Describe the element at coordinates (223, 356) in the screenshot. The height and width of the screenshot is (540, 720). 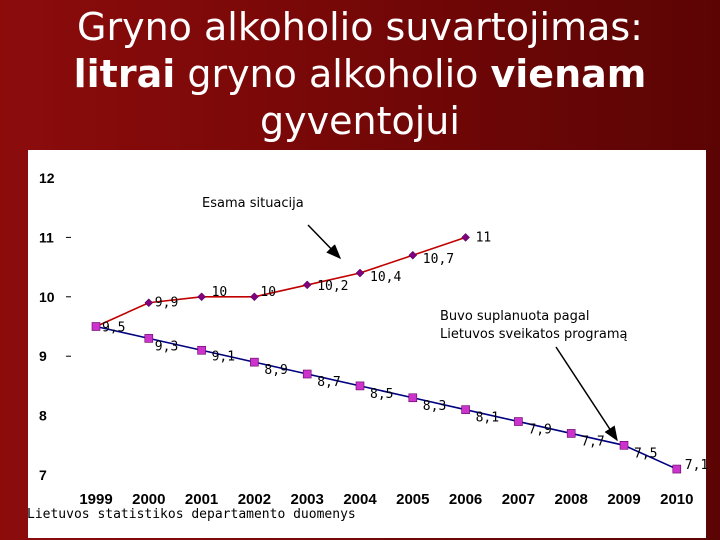
I see `planned-data-label: 9,1` at that location.